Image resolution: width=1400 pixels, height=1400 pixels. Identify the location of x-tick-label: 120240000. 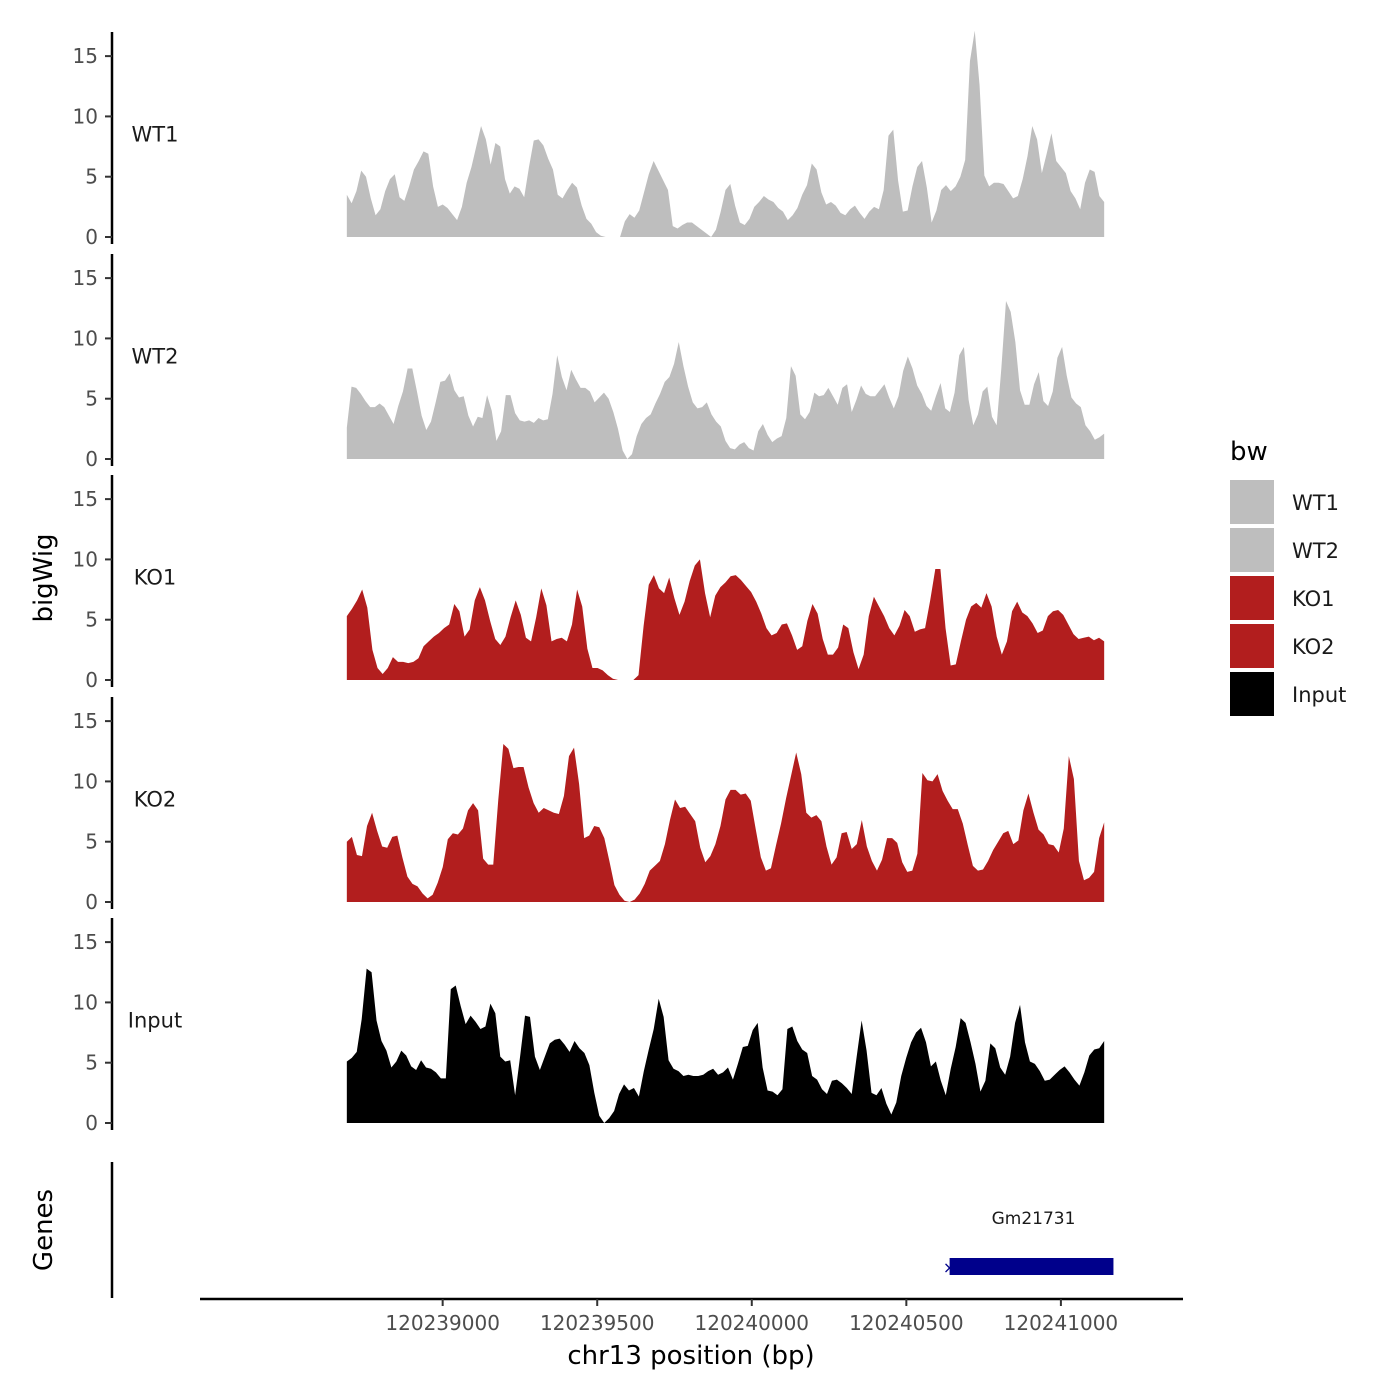
(752, 1323).